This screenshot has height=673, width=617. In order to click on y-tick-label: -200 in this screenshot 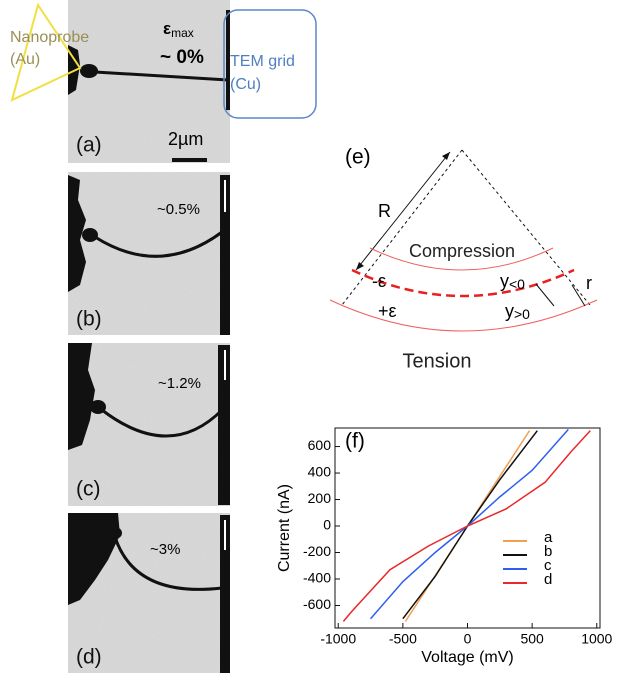, I will do `click(317, 551)`.